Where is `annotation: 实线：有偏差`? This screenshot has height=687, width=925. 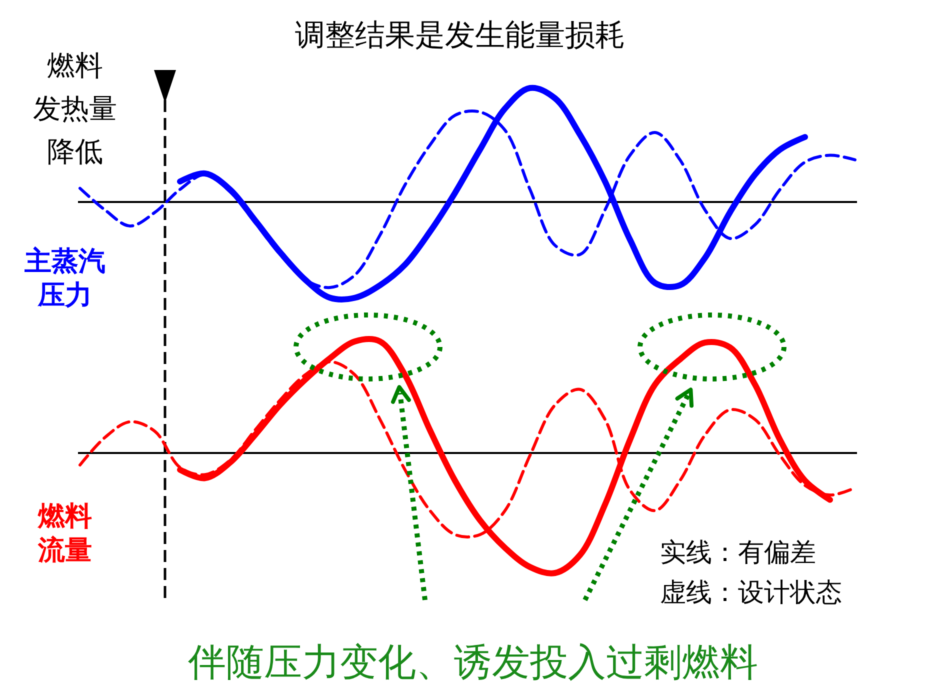 annotation: 实线：有偏差 is located at coordinates (738, 553).